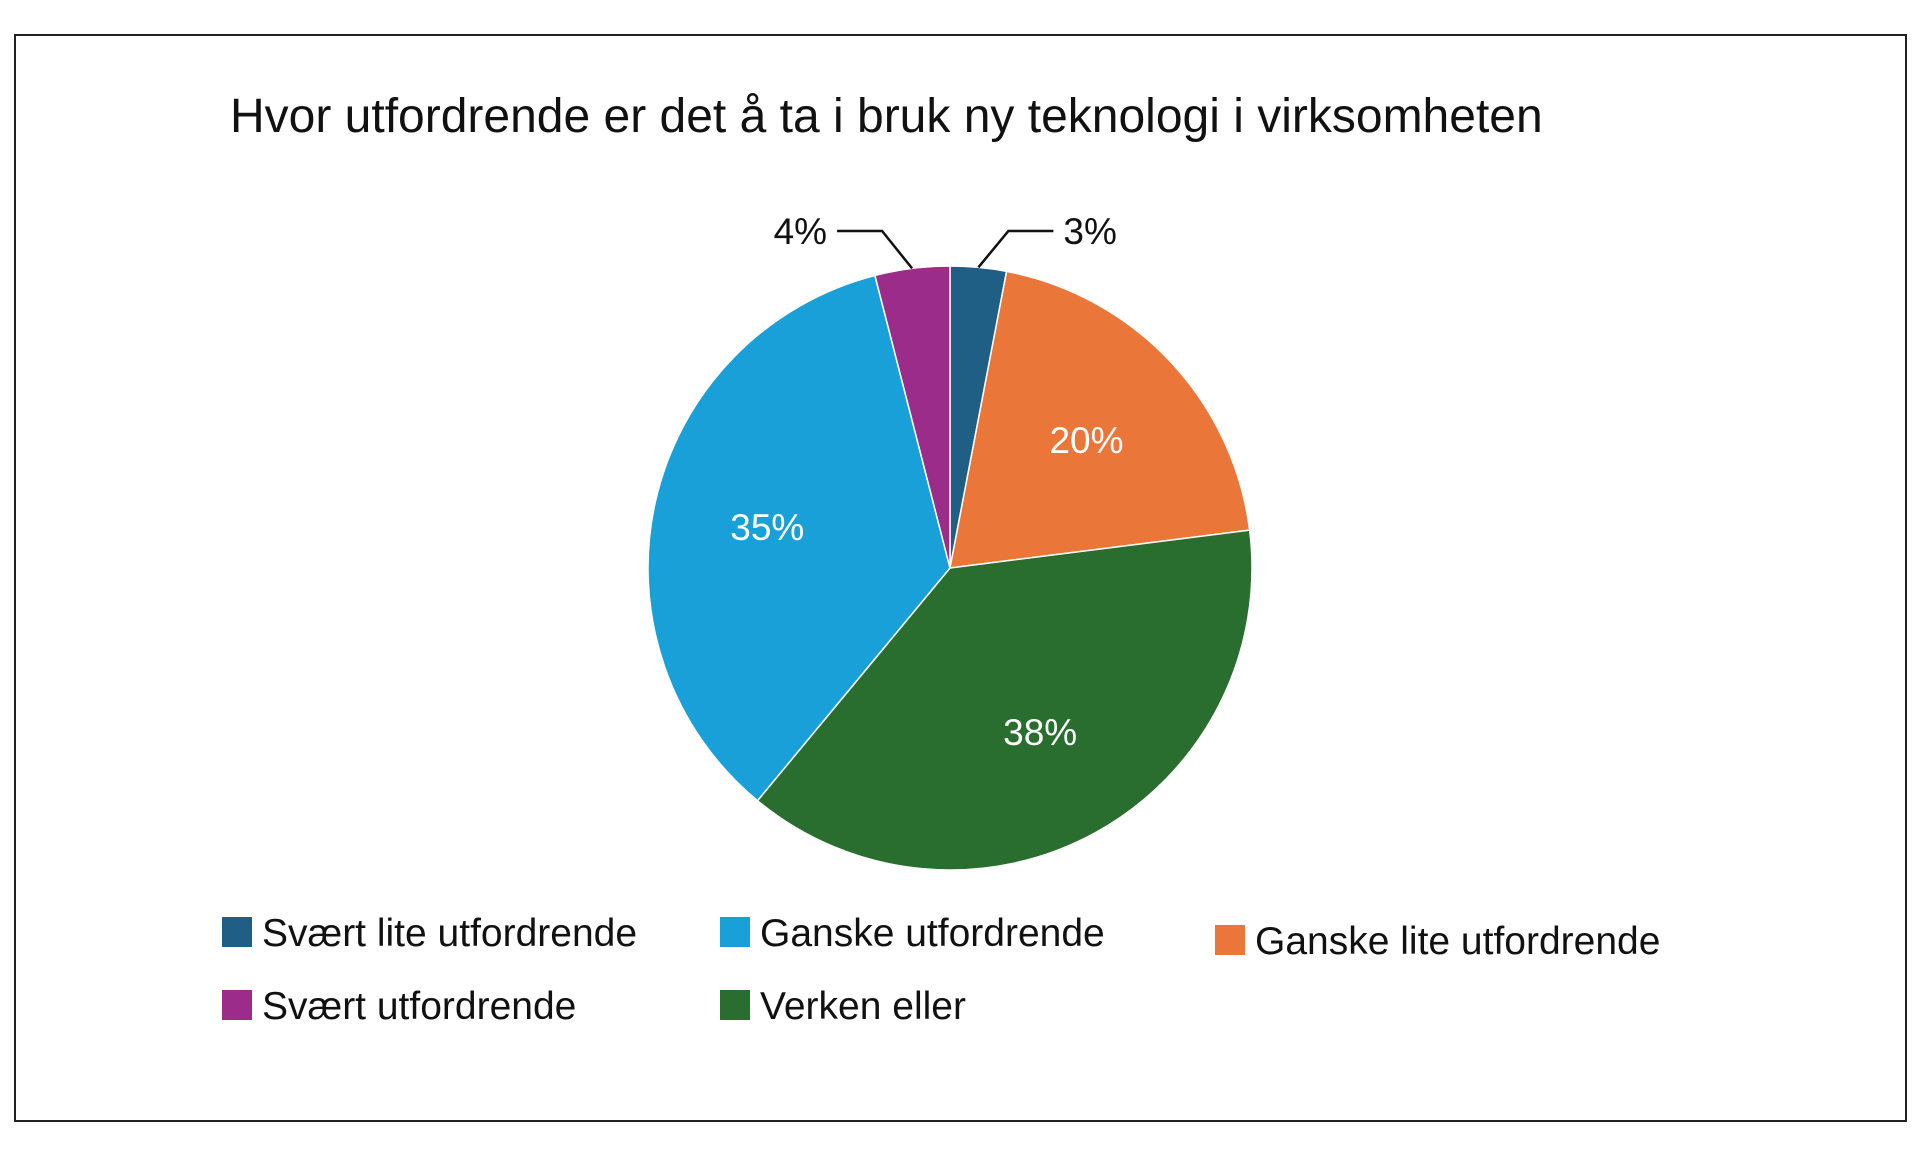 Image resolution: width=1920 pixels, height=1156 pixels. What do you see at coordinates (875, 249) in the screenshot?
I see `leader-line-sv-rt-utfordrende` at bounding box center [875, 249].